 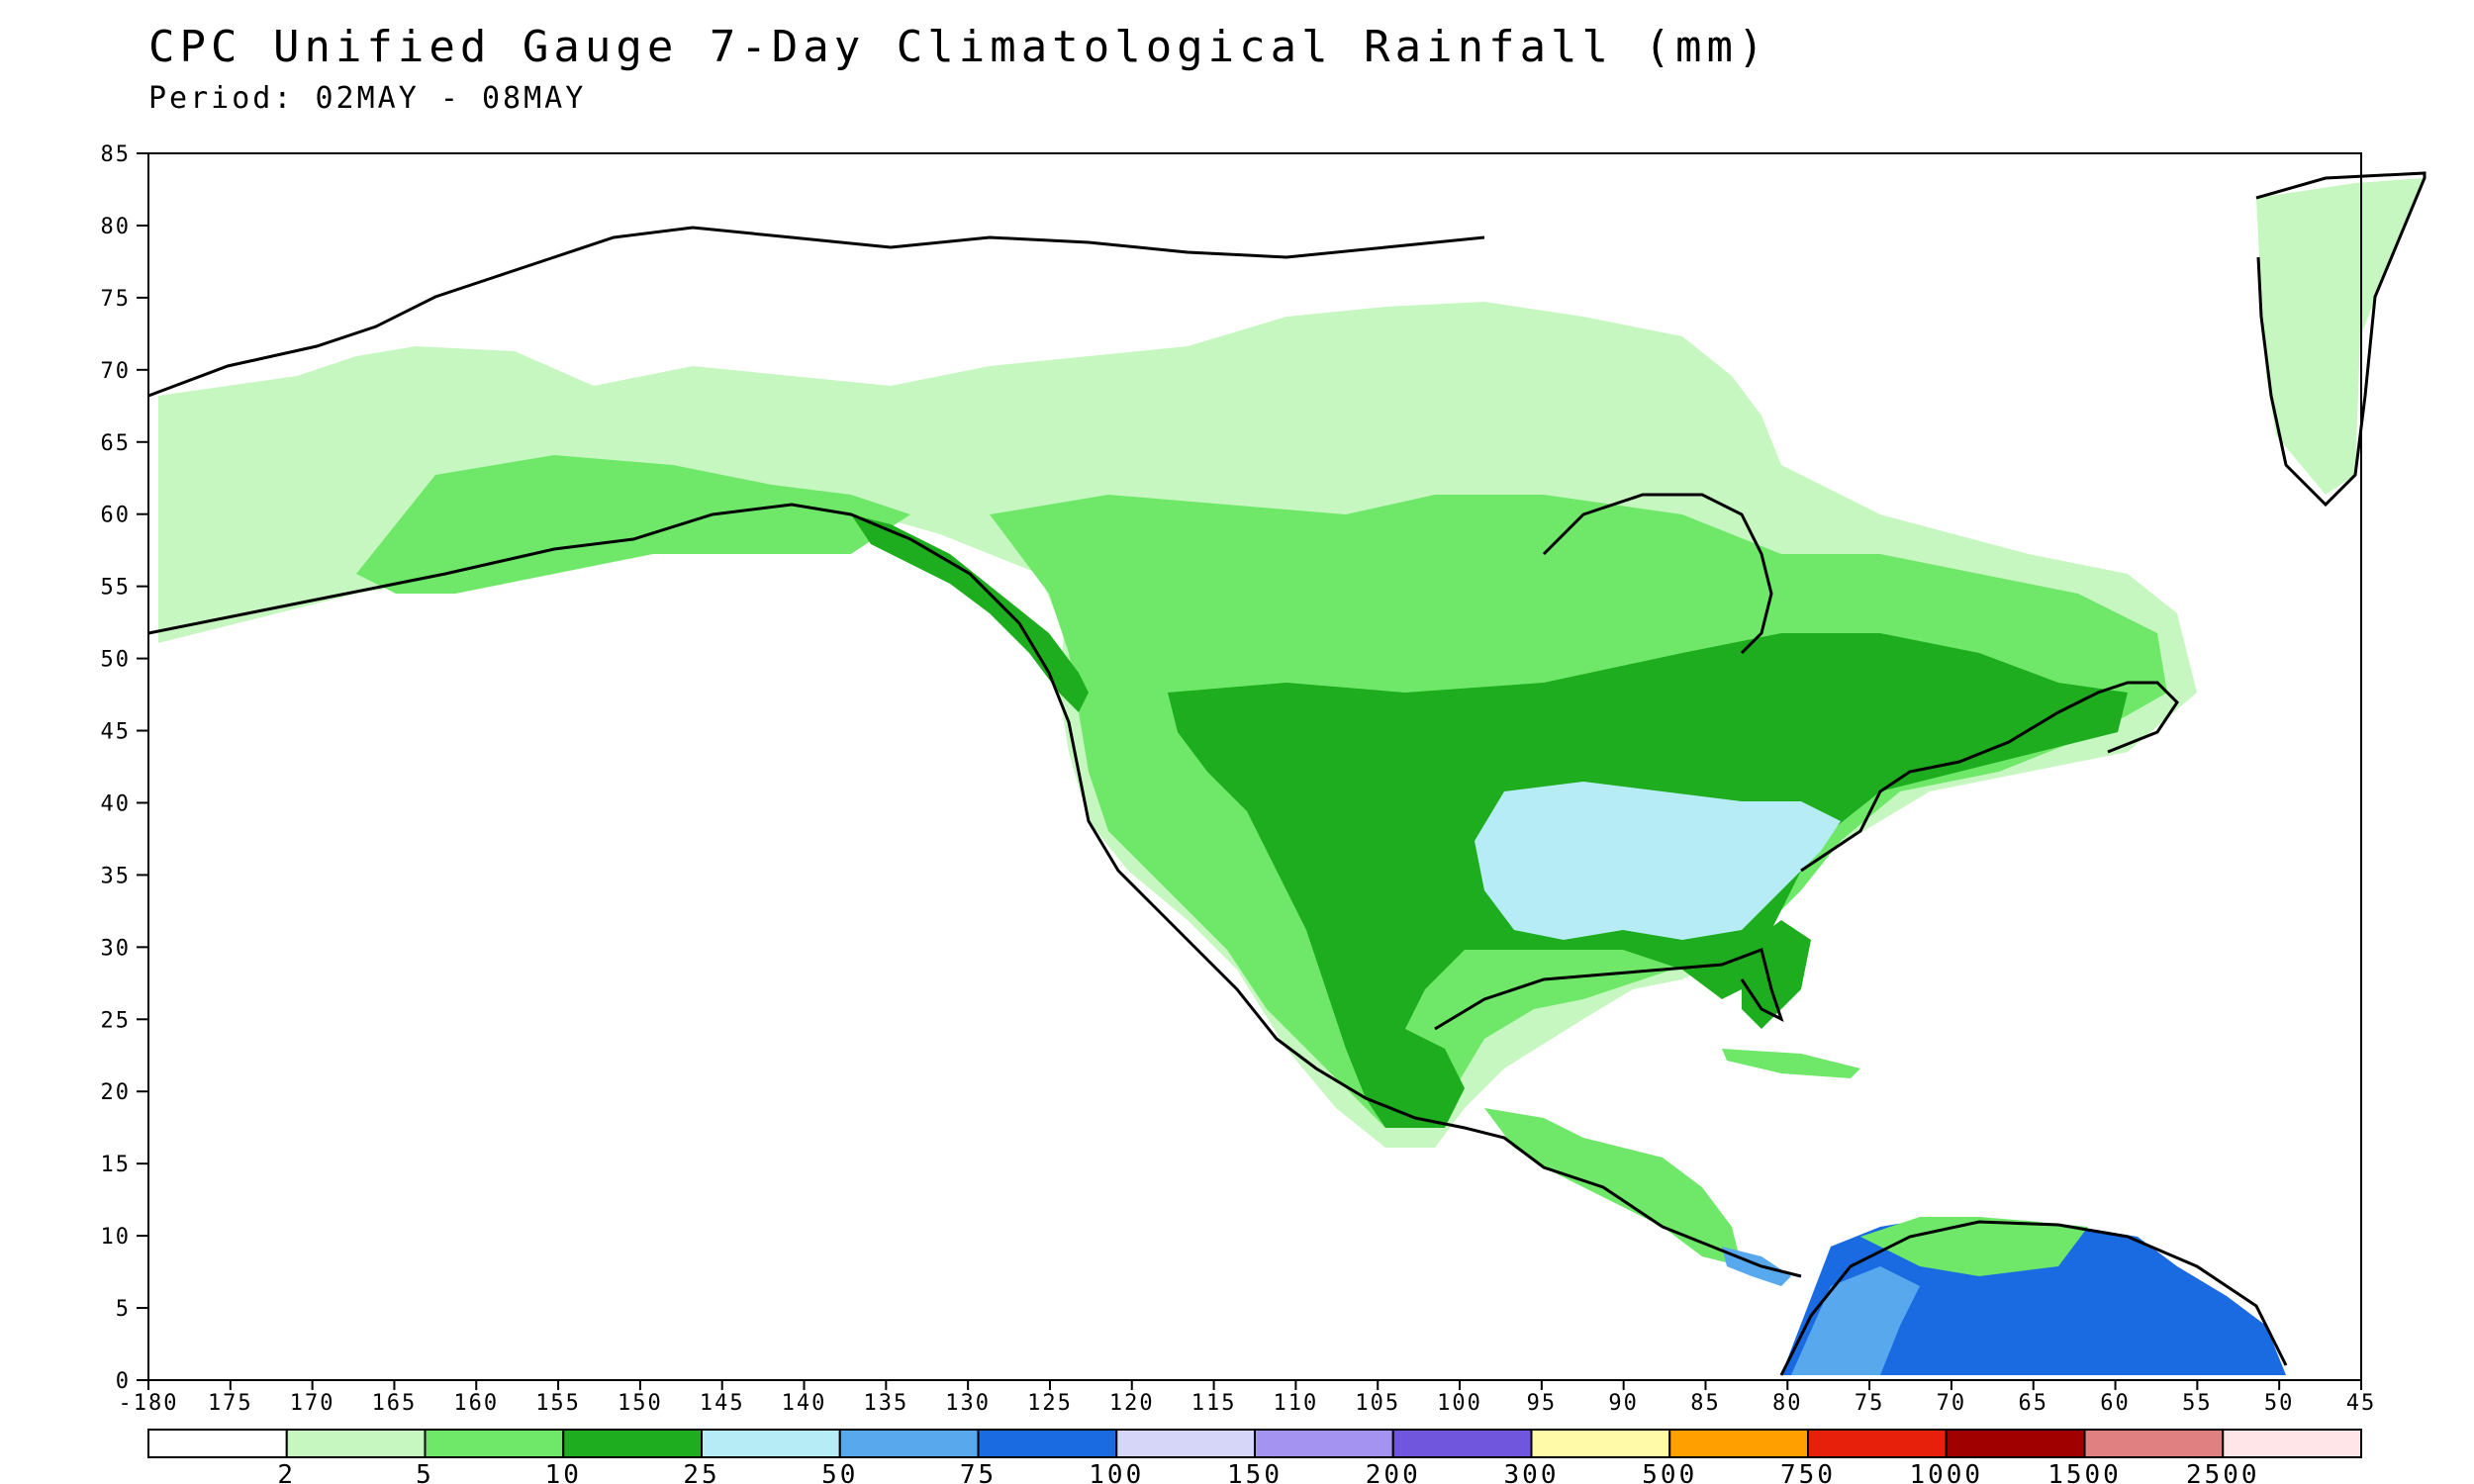 I want to click on lon-tick-label: 50, so click(x=2280, y=1403).